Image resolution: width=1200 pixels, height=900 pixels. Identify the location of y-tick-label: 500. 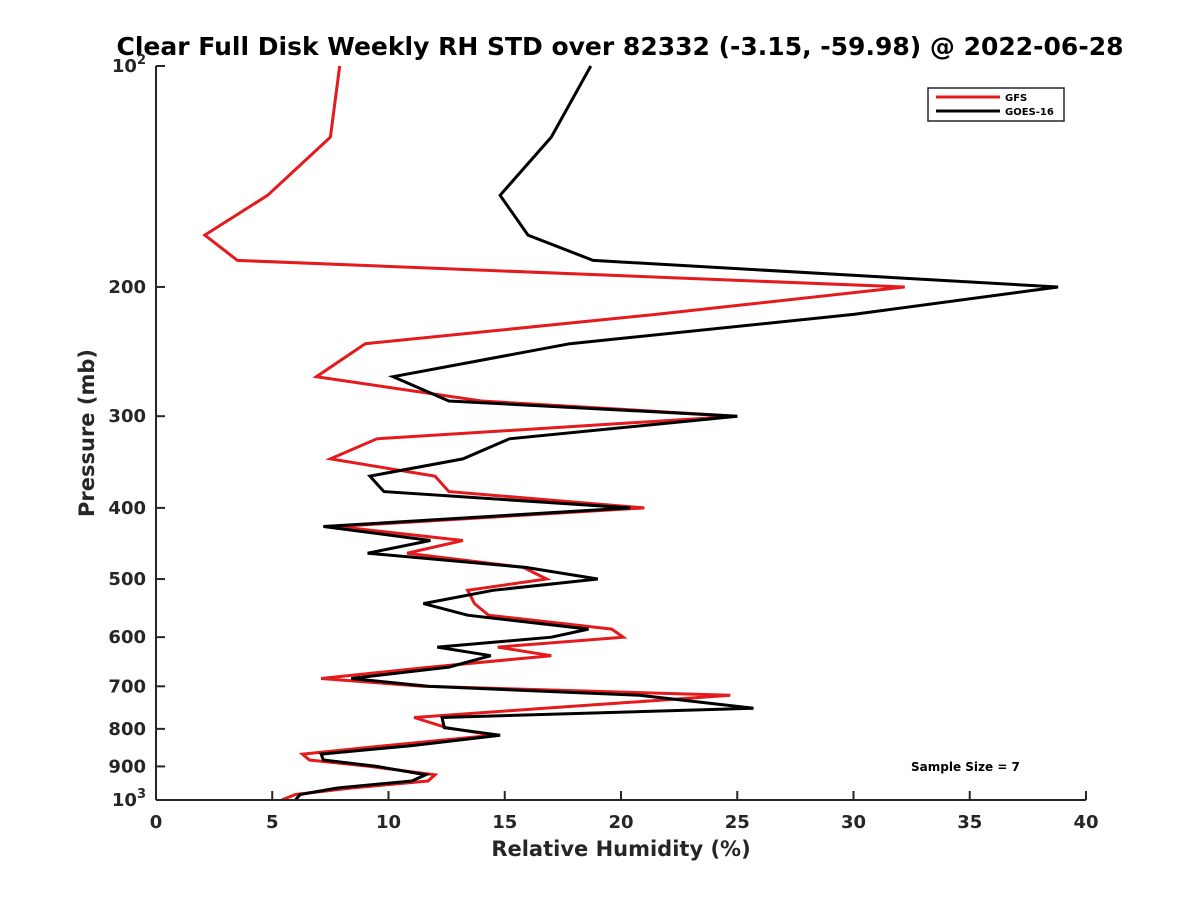
(127, 579).